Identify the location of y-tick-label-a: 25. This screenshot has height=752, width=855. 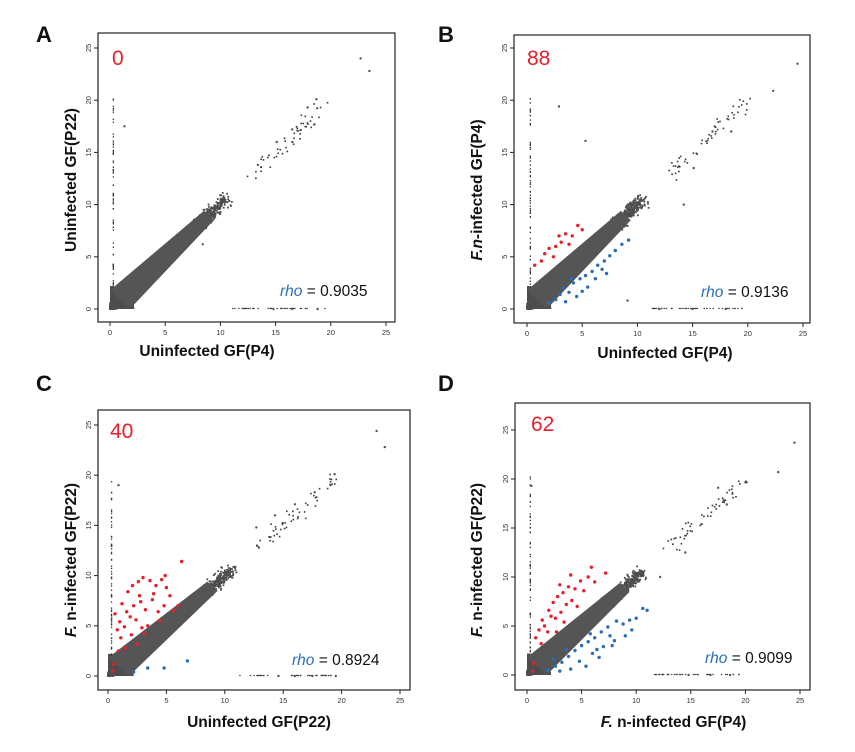
(88, 48).